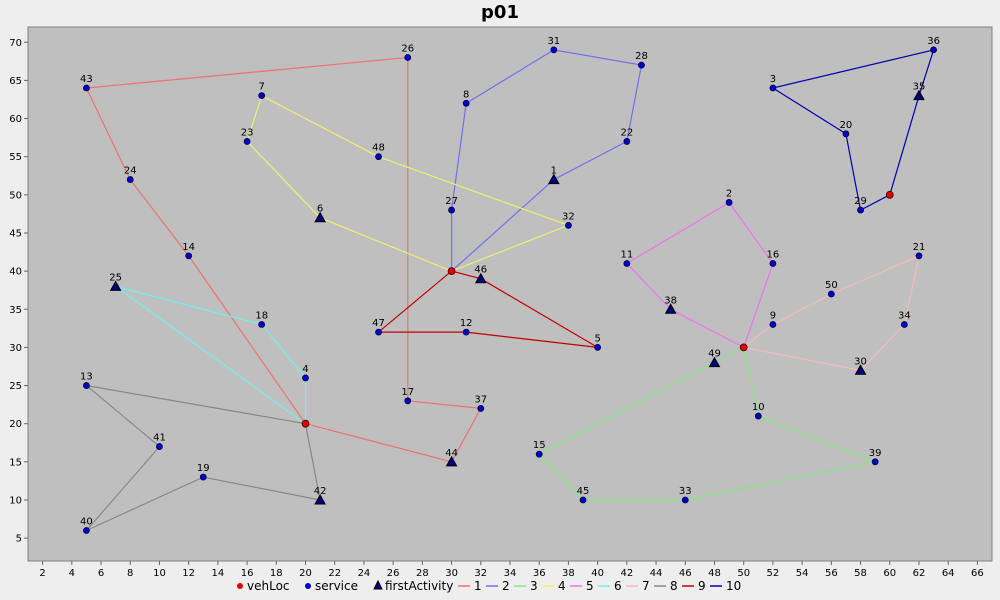  Describe the element at coordinates (539, 573) in the screenshot. I see `x-tick-label: 36` at that location.